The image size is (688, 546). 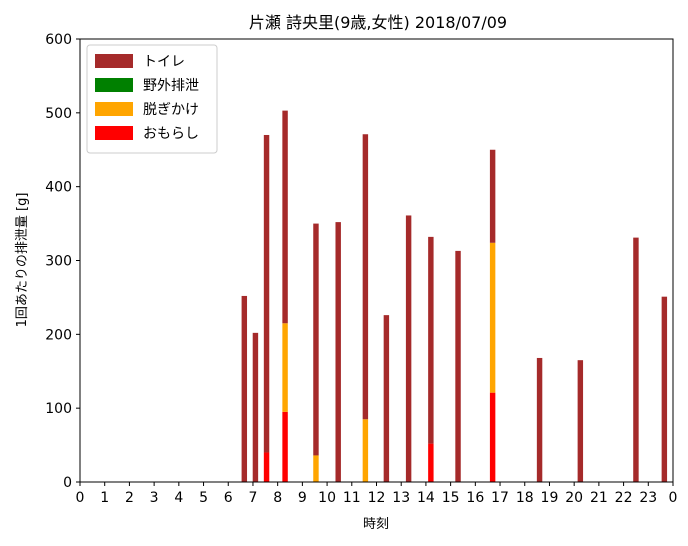 What do you see at coordinates (58, 262) in the screenshot?
I see `y-tick-label: 300` at bounding box center [58, 262].